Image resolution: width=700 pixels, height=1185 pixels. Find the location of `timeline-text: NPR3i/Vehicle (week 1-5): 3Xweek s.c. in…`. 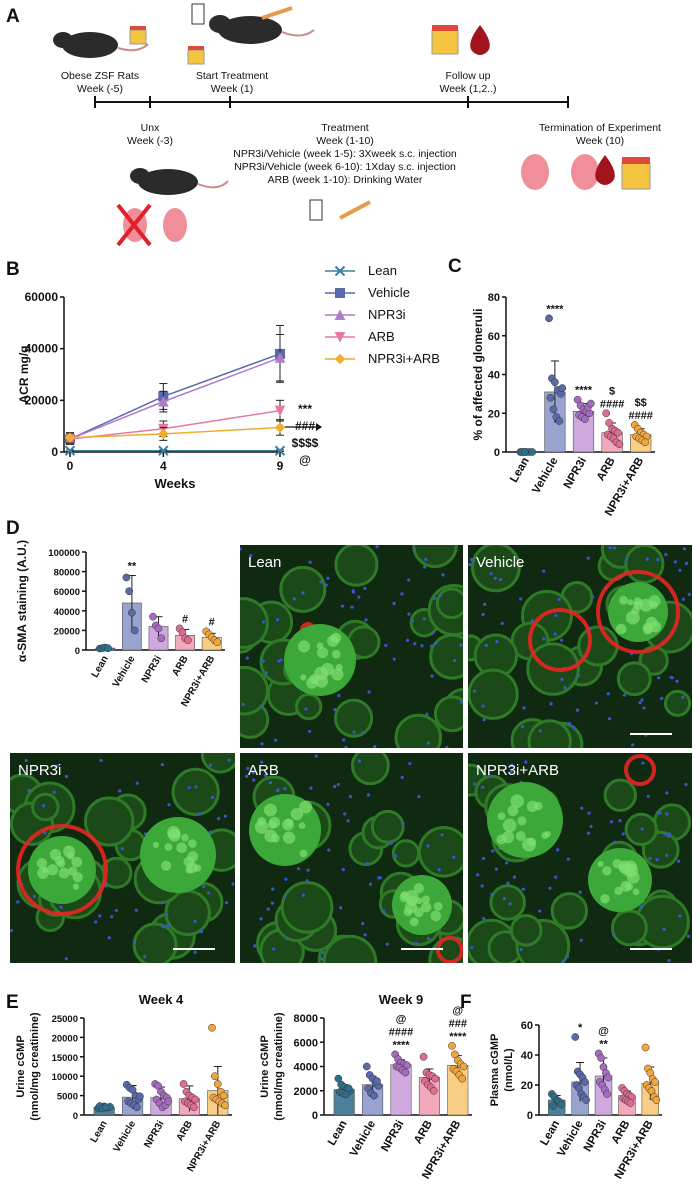

timeline-text: NPR3i/Vehicle (week 1-5): 3Xweek s.c. in… is located at coordinates (345, 154).